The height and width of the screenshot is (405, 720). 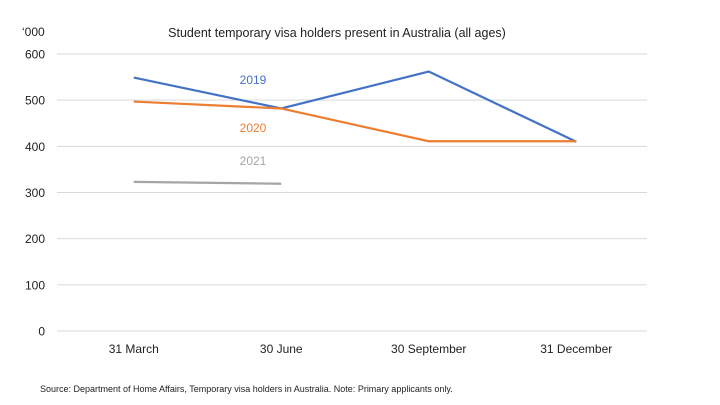 I want to click on y-axis-unit-label: ‘000, so click(x=33, y=32).